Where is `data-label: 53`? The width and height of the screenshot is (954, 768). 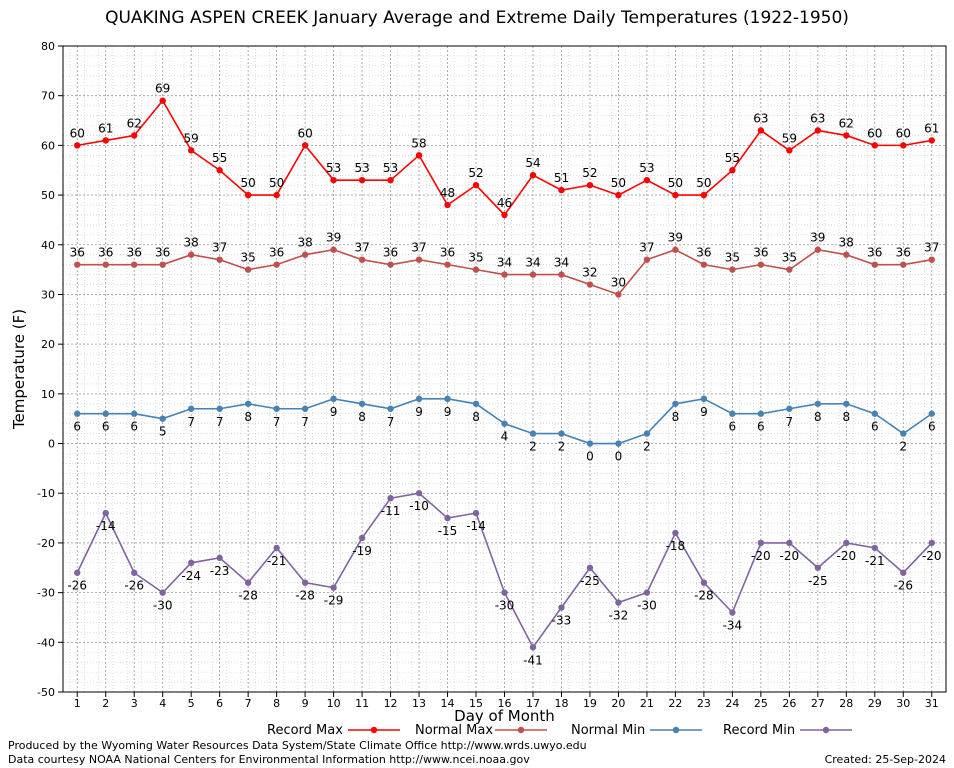
data-label: 53 is located at coordinates (333, 168).